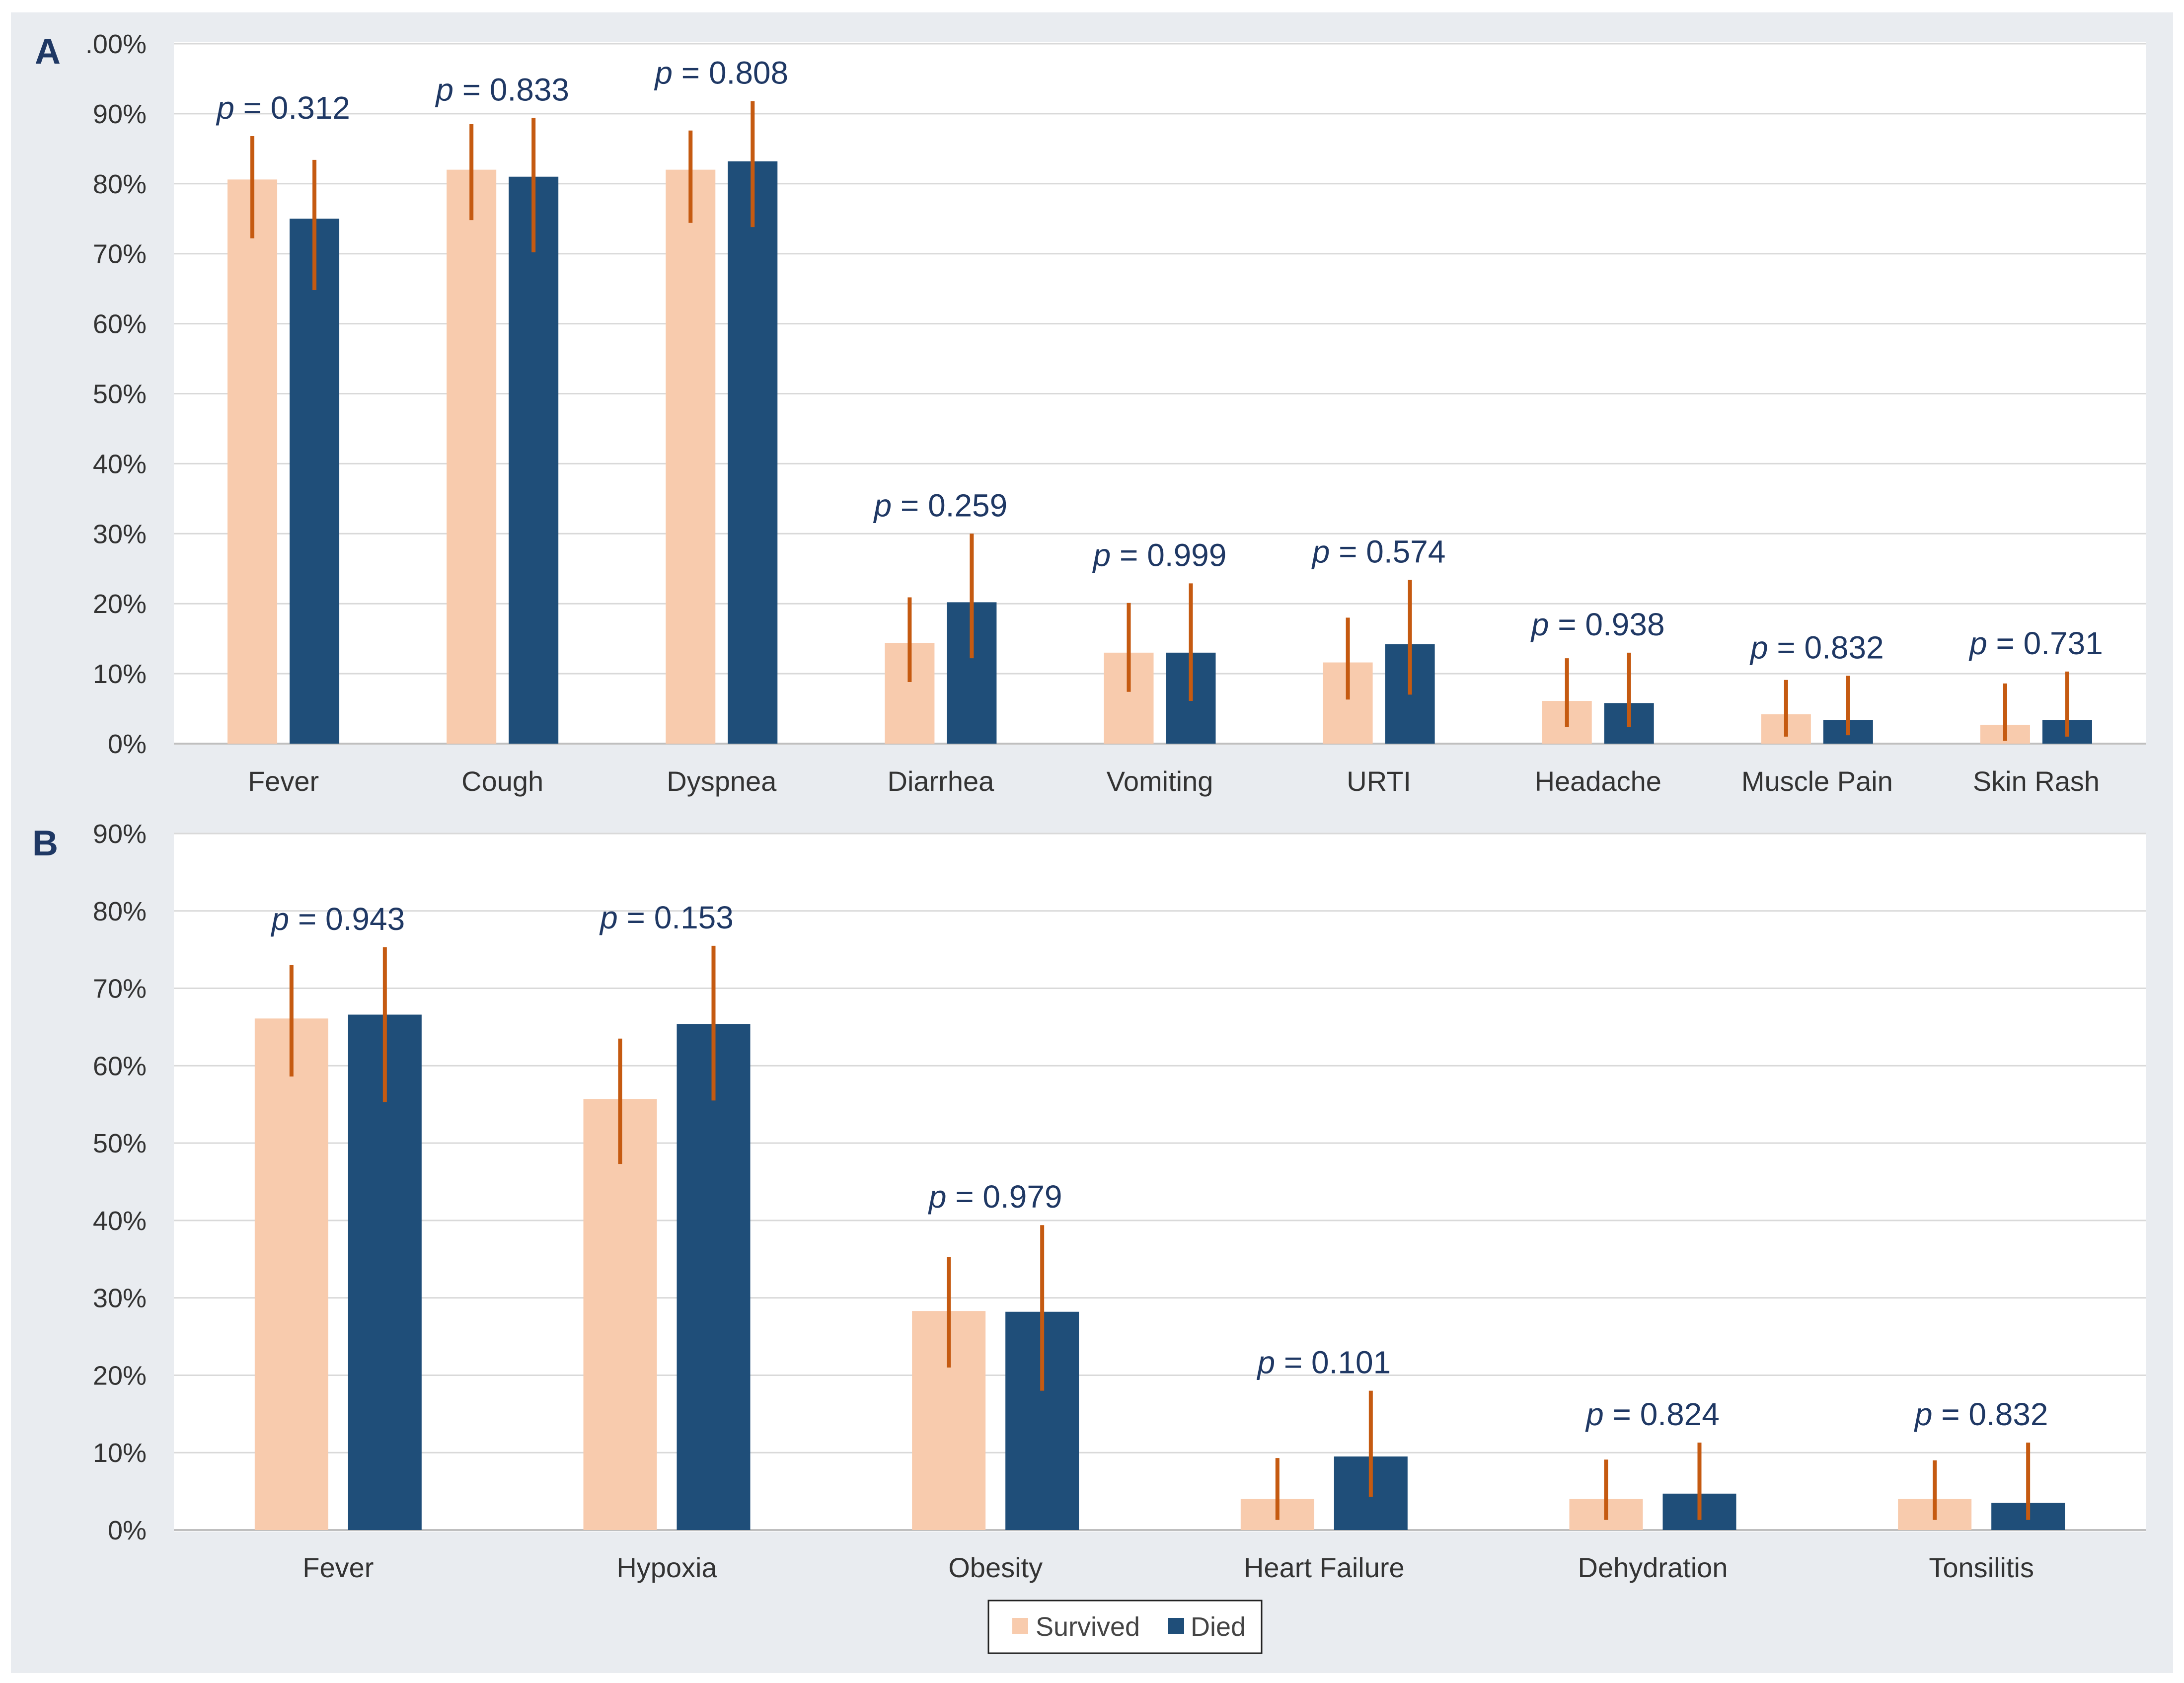  Describe the element at coordinates (721, 73) in the screenshot. I see `p-value-dyspnea: p = 0.808` at that location.